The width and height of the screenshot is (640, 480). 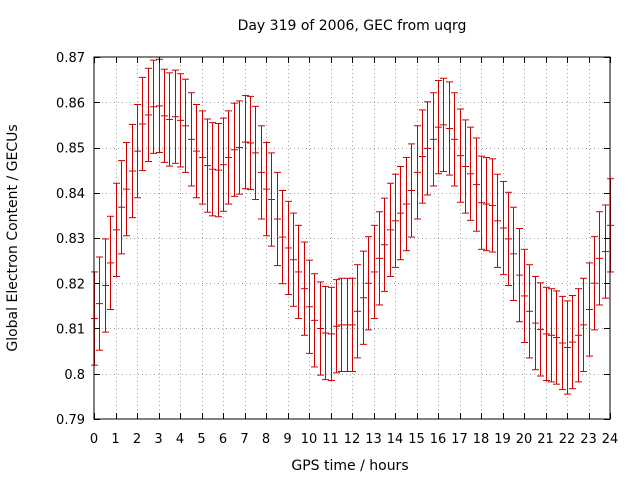 I want to click on x-tick-label: 19, so click(x=502, y=439).